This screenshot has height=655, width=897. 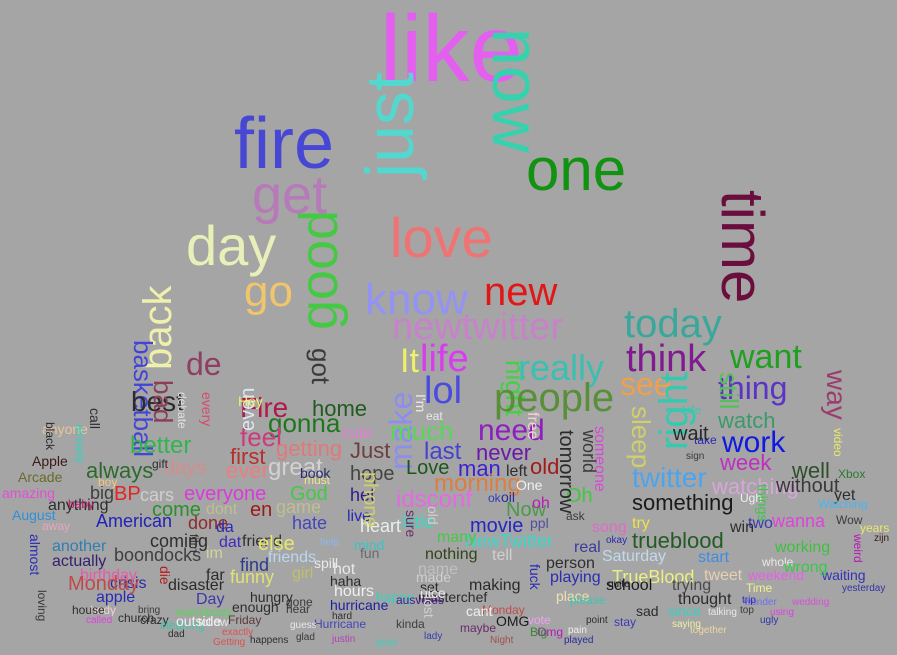 What do you see at coordinates (99, 620) in the screenshot?
I see `word-163: called` at bounding box center [99, 620].